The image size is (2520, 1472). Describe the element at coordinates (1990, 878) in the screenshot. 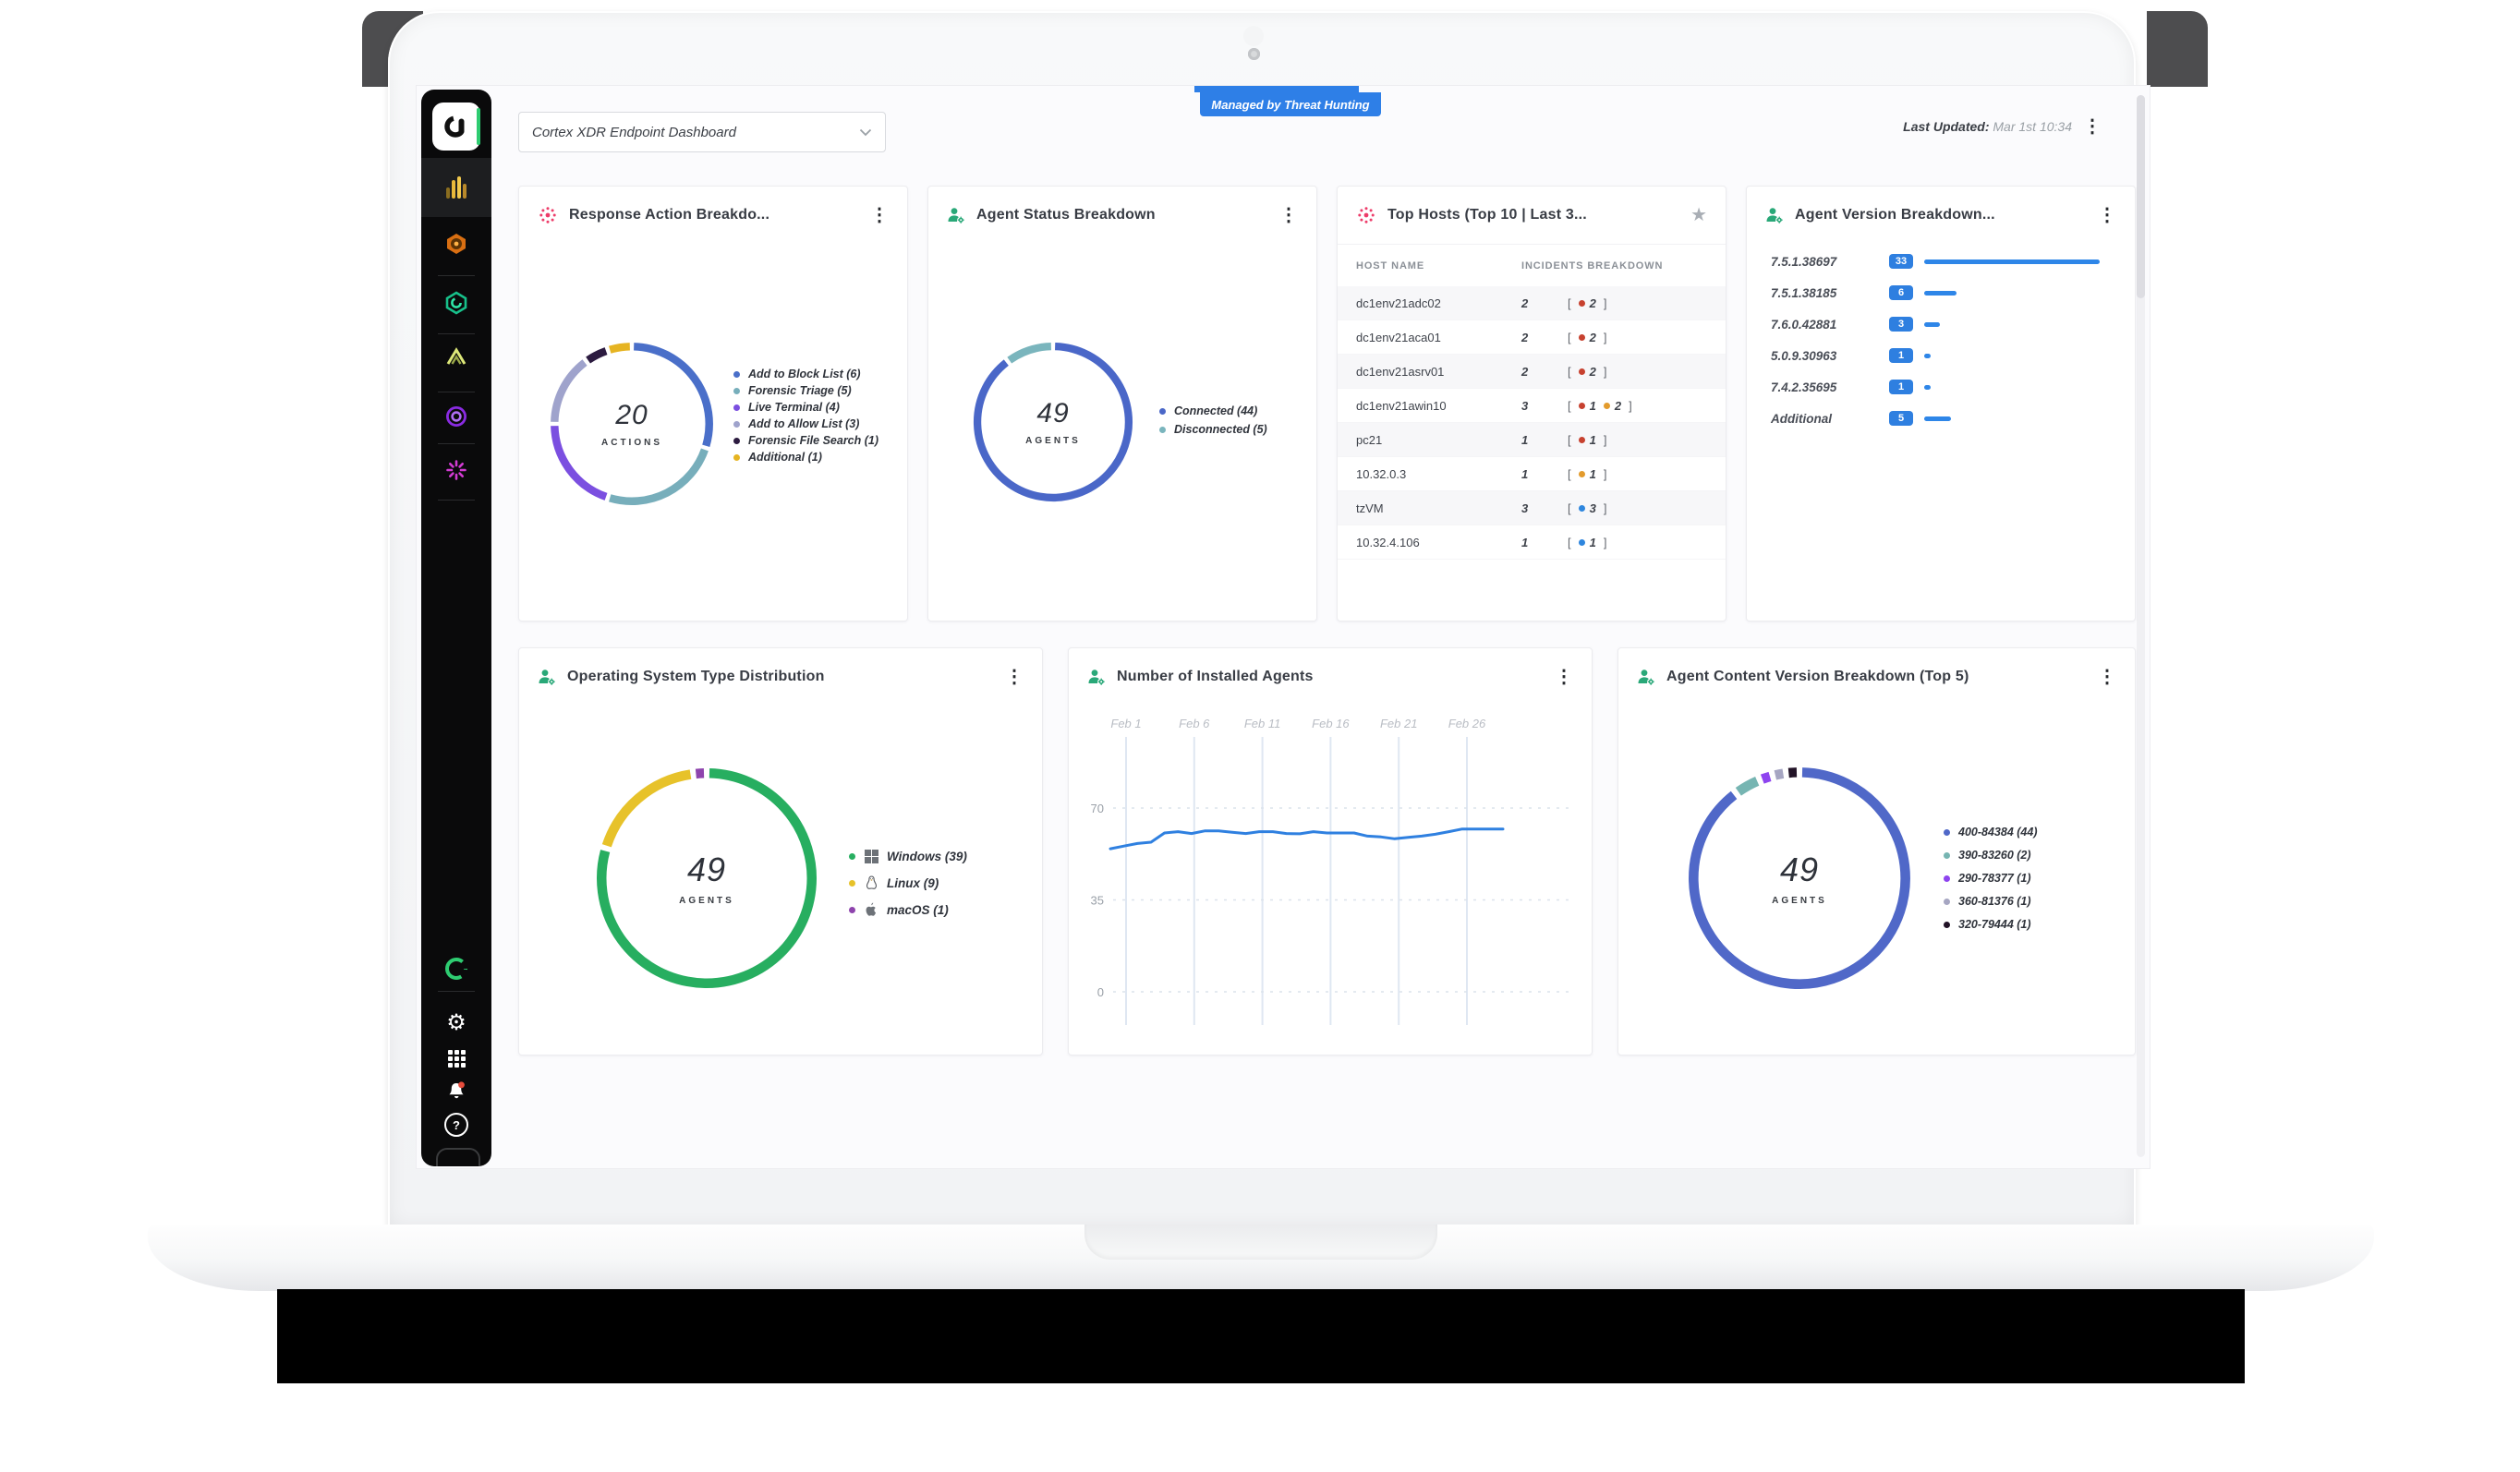

I see `legend-item: 290-78377 (1)` at that location.